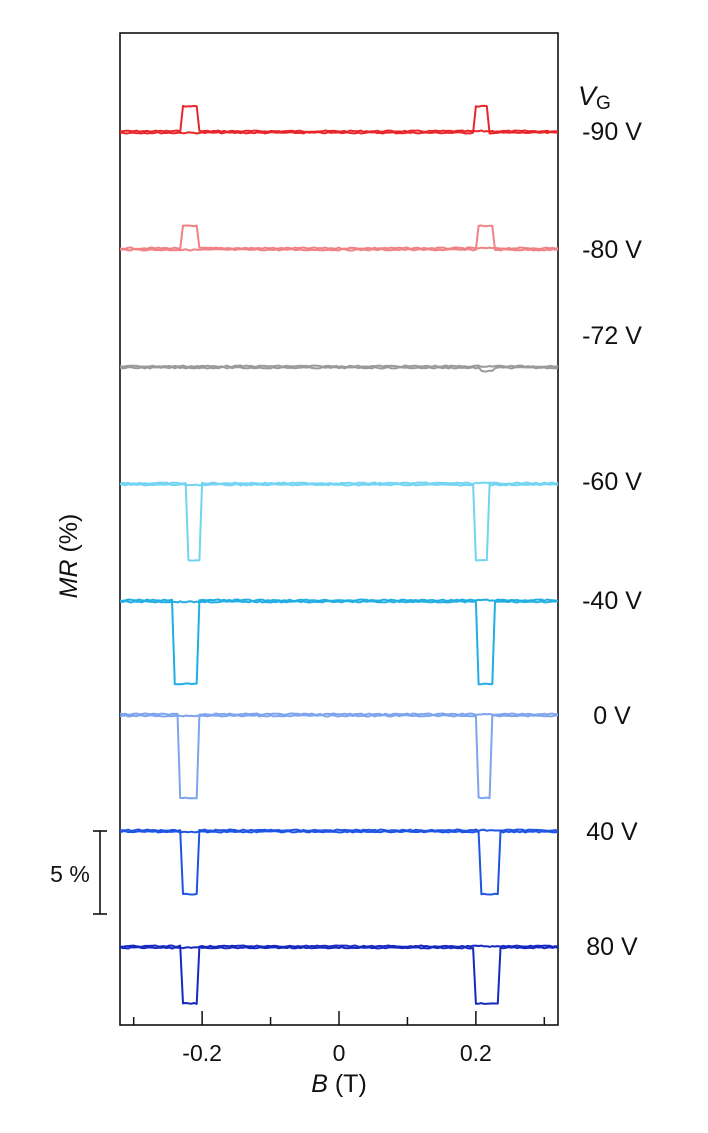  What do you see at coordinates (612, 832) in the screenshot?
I see `gate-voltage-label-7: 40 V` at bounding box center [612, 832].